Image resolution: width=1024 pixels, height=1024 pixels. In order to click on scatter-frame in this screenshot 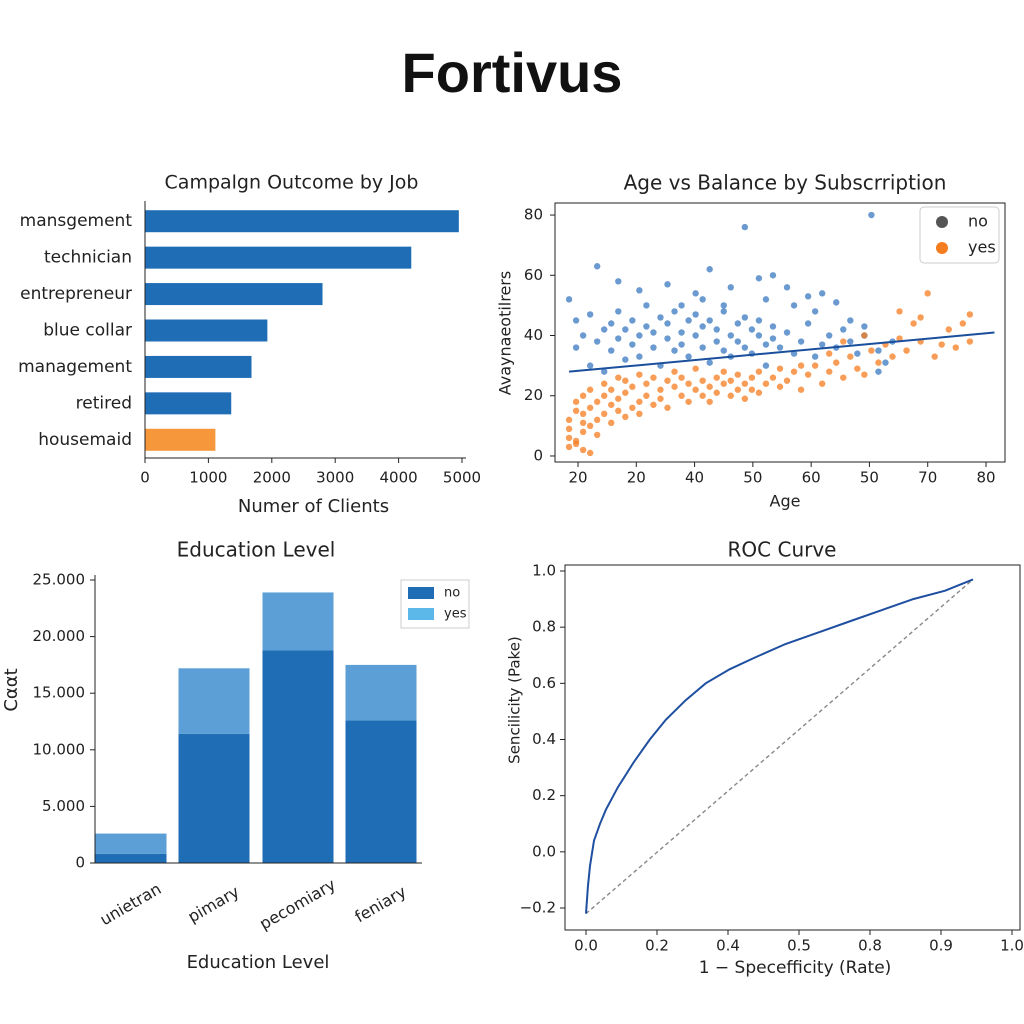, I will do `click(780, 332)`.